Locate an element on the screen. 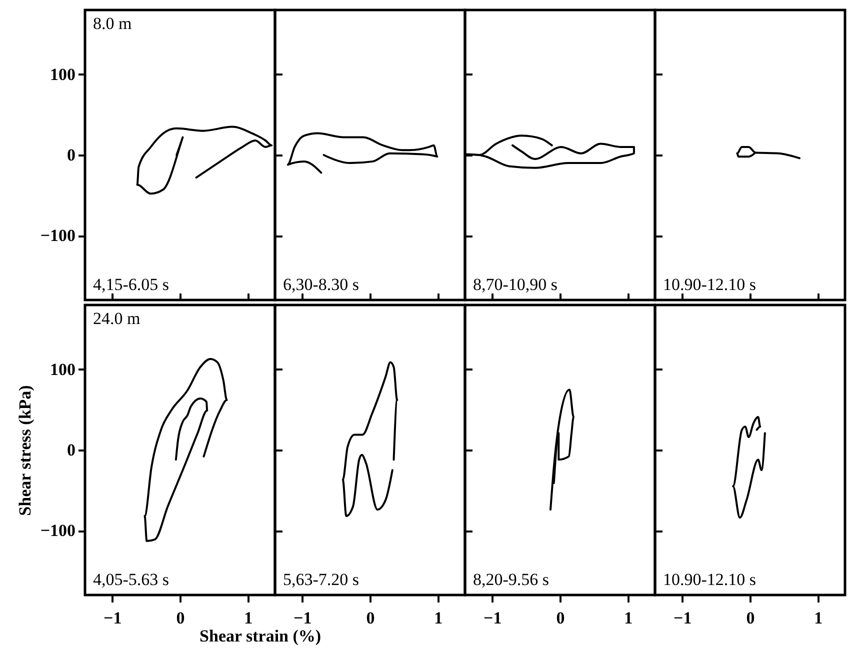  annotation: 24.0 m is located at coordinates (116, 318).